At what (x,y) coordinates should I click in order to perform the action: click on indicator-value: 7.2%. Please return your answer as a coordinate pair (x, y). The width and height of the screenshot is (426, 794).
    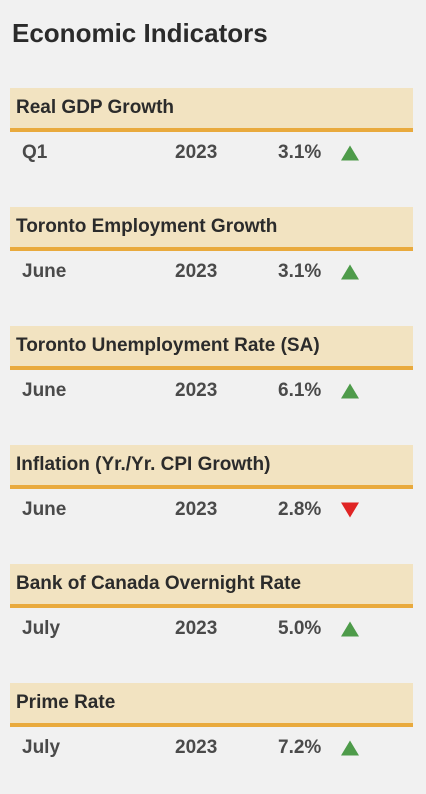
    Looking at the image, I should click on (300, 747).